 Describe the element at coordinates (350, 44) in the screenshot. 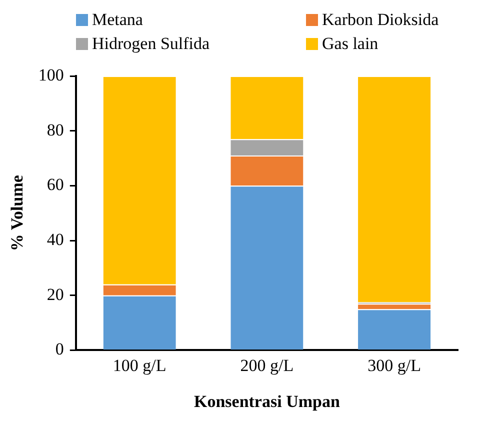

I see `legend-label: Gas lain` at that location.